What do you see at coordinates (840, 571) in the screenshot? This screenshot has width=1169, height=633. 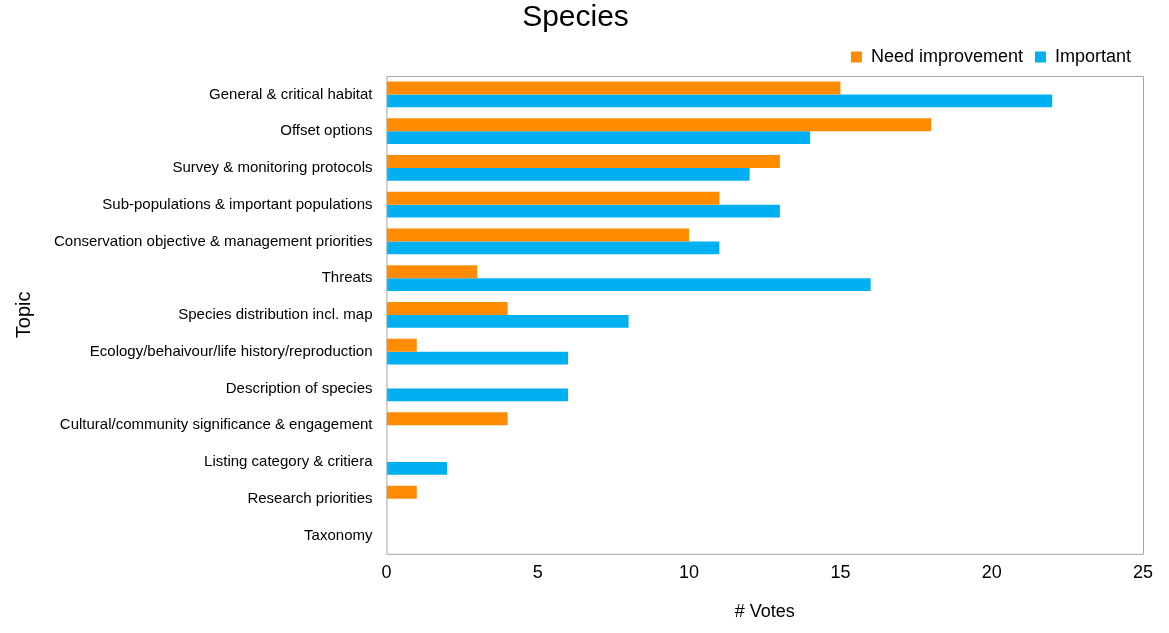 I see `x-tick-label: 15` at bounding box center [840, 571].